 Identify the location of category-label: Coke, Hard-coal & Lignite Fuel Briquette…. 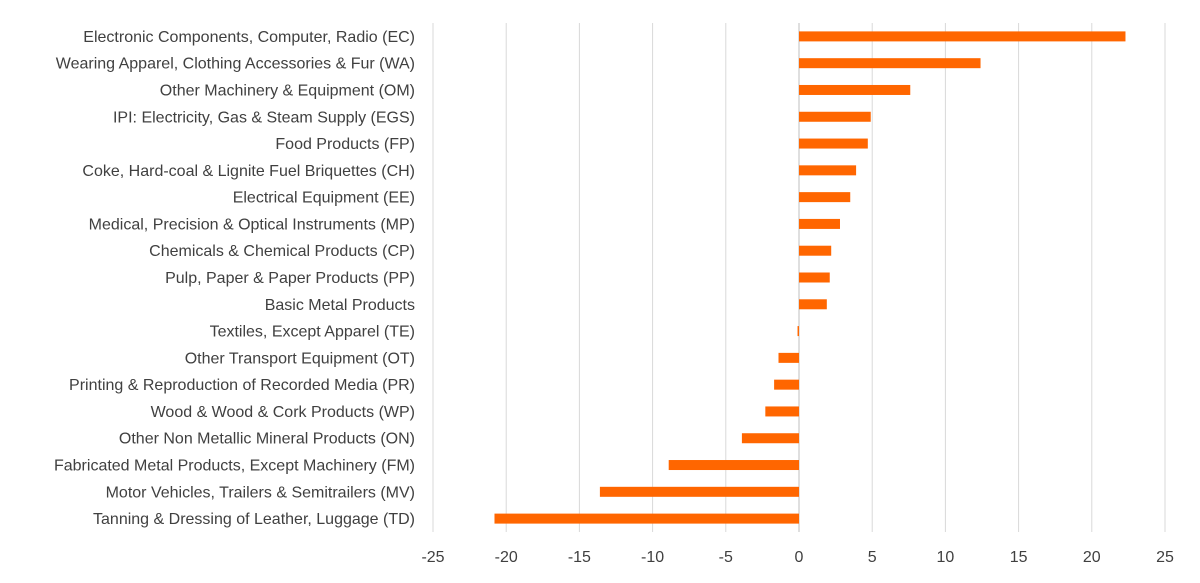
(248, 171).